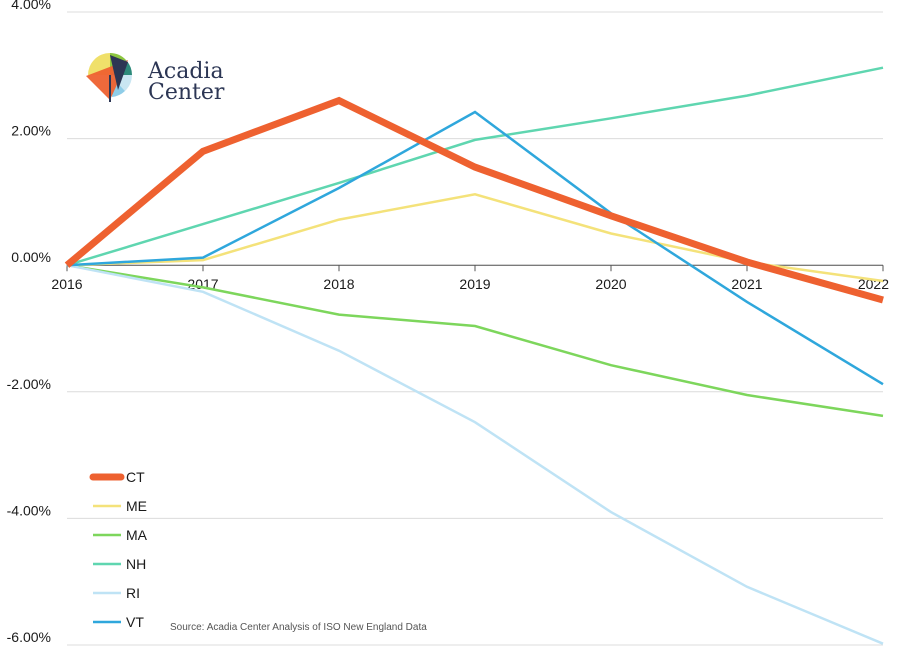 This screenshot has height=661, width=910. What do you see at coordinates (746, 284) in the screenshot?
I see `x-tick-label: 2021` at bounding box center [746, 284].